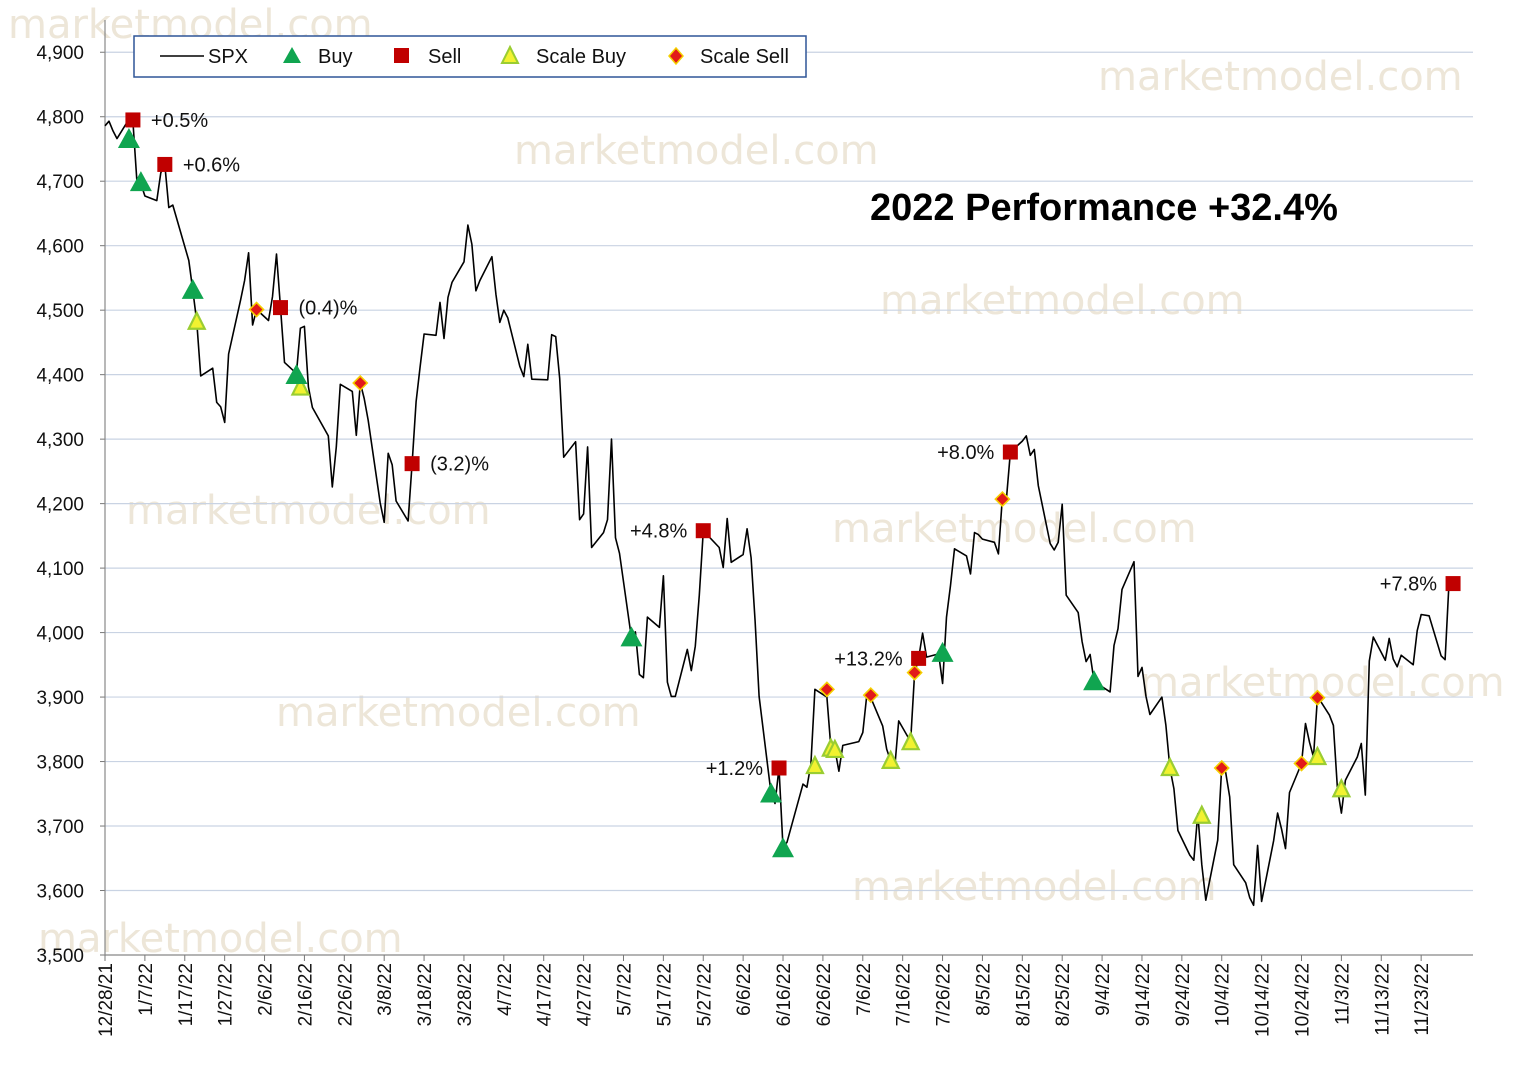  What do you see at coordinates (983, 989) in the screenshot?
I see `x-tick-label: 8/5/22` at bounding box center [983, 989].